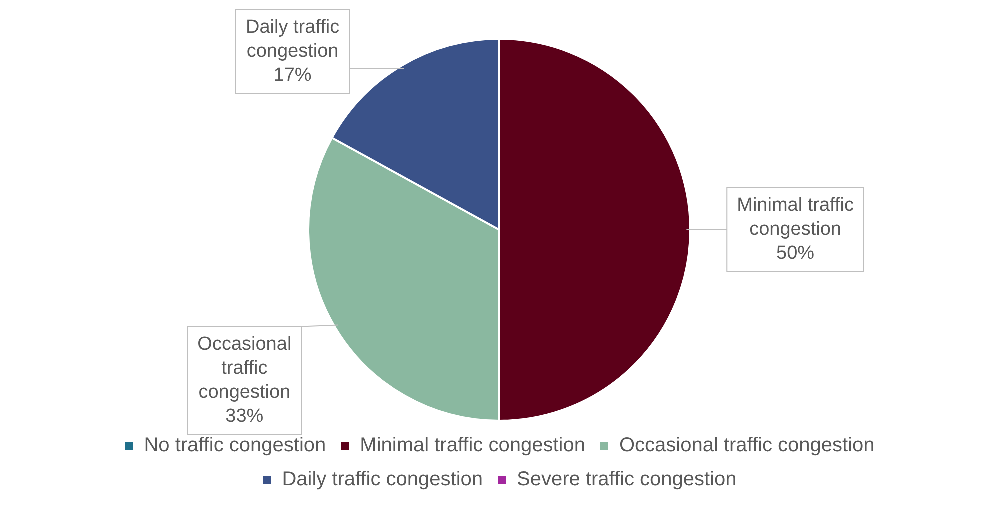 This screenshot has height=518, width=999. Describe the element at coordinates (293, 39) in the screenshot. I see `slice-label: Daily traffic congestion` at that location.